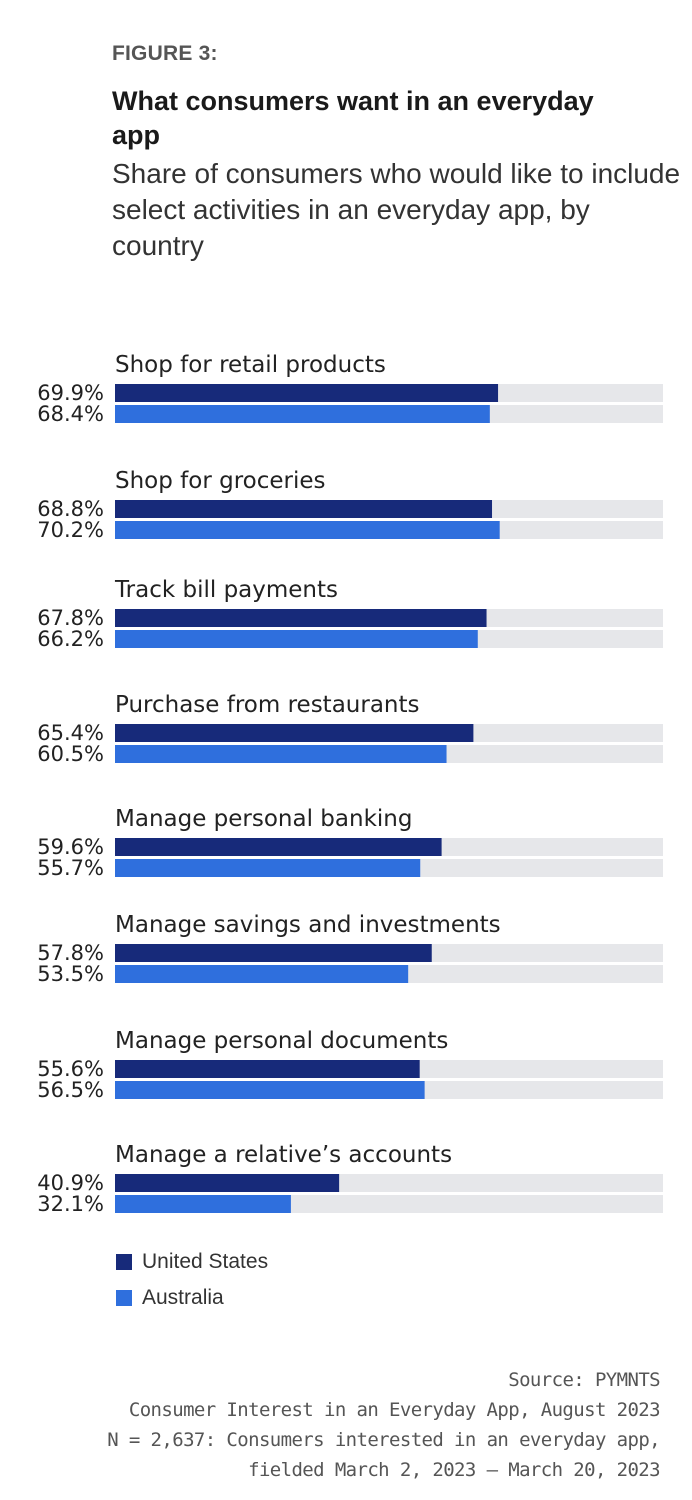 This screenshot has height=1500, width=692. I want to click on data-label: 55.7%, so click(70, 868).